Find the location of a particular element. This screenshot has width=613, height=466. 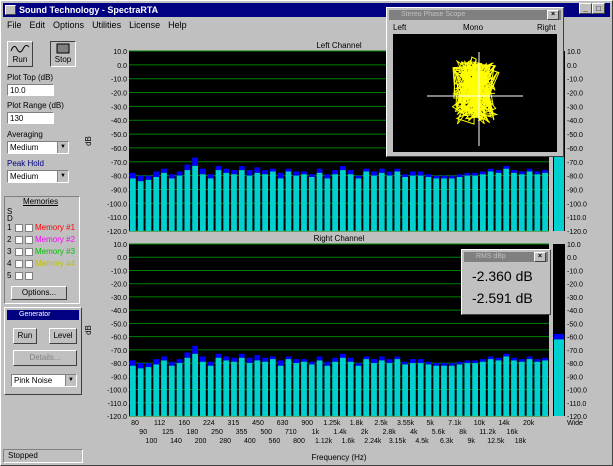

run-button: Run is located at coordinates (20, 54).